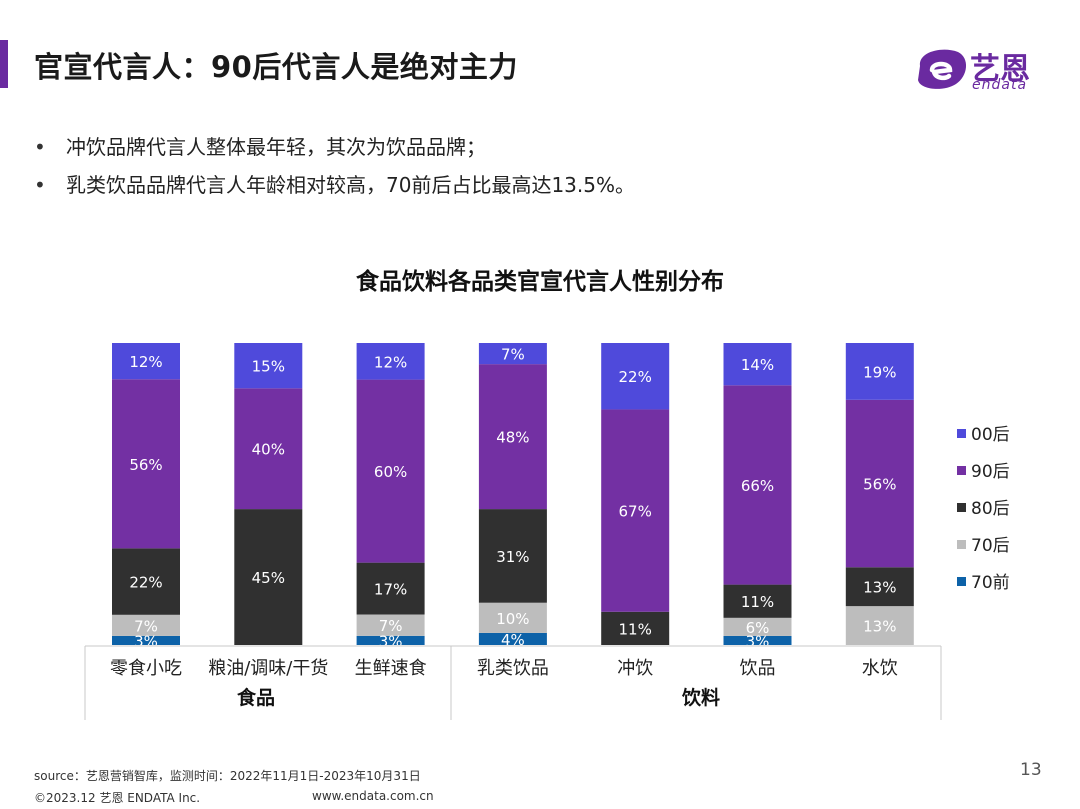  What do you see at coordinates (758, 668) in the screenshot?
I see `category-label: 饮品` at bounding box center [758, 668].